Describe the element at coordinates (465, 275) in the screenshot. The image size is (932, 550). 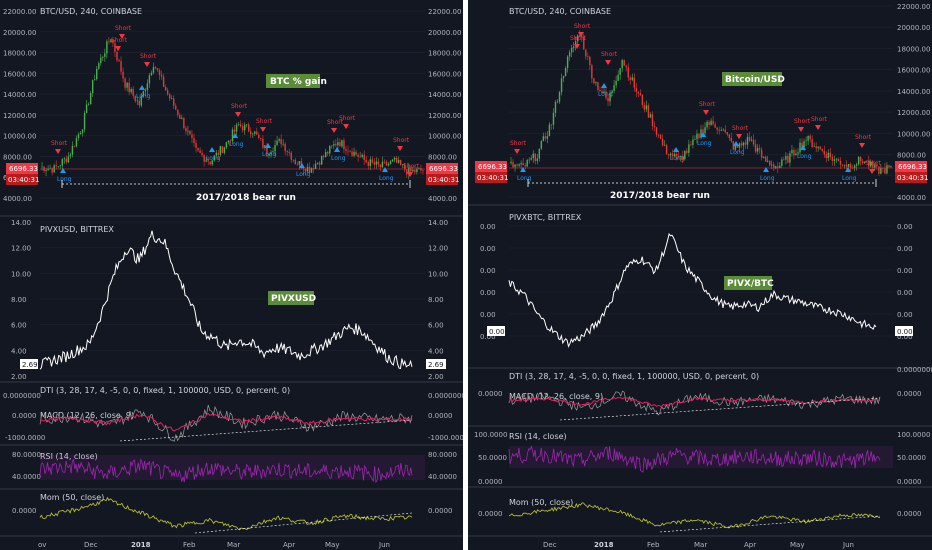
I see `panel-divider` at that location.